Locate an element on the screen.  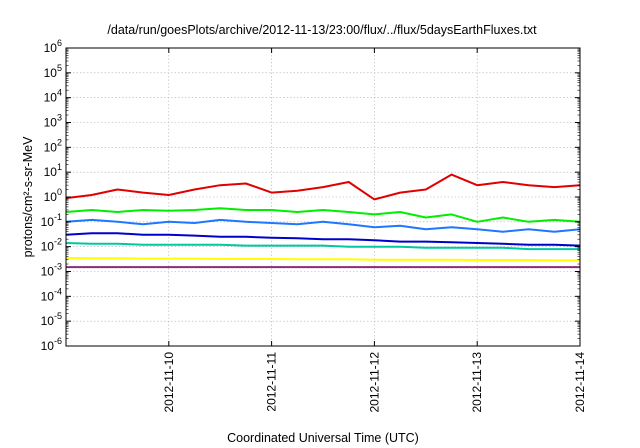
y-tick-label: 10⁰ is located at coordinates (53, 195).